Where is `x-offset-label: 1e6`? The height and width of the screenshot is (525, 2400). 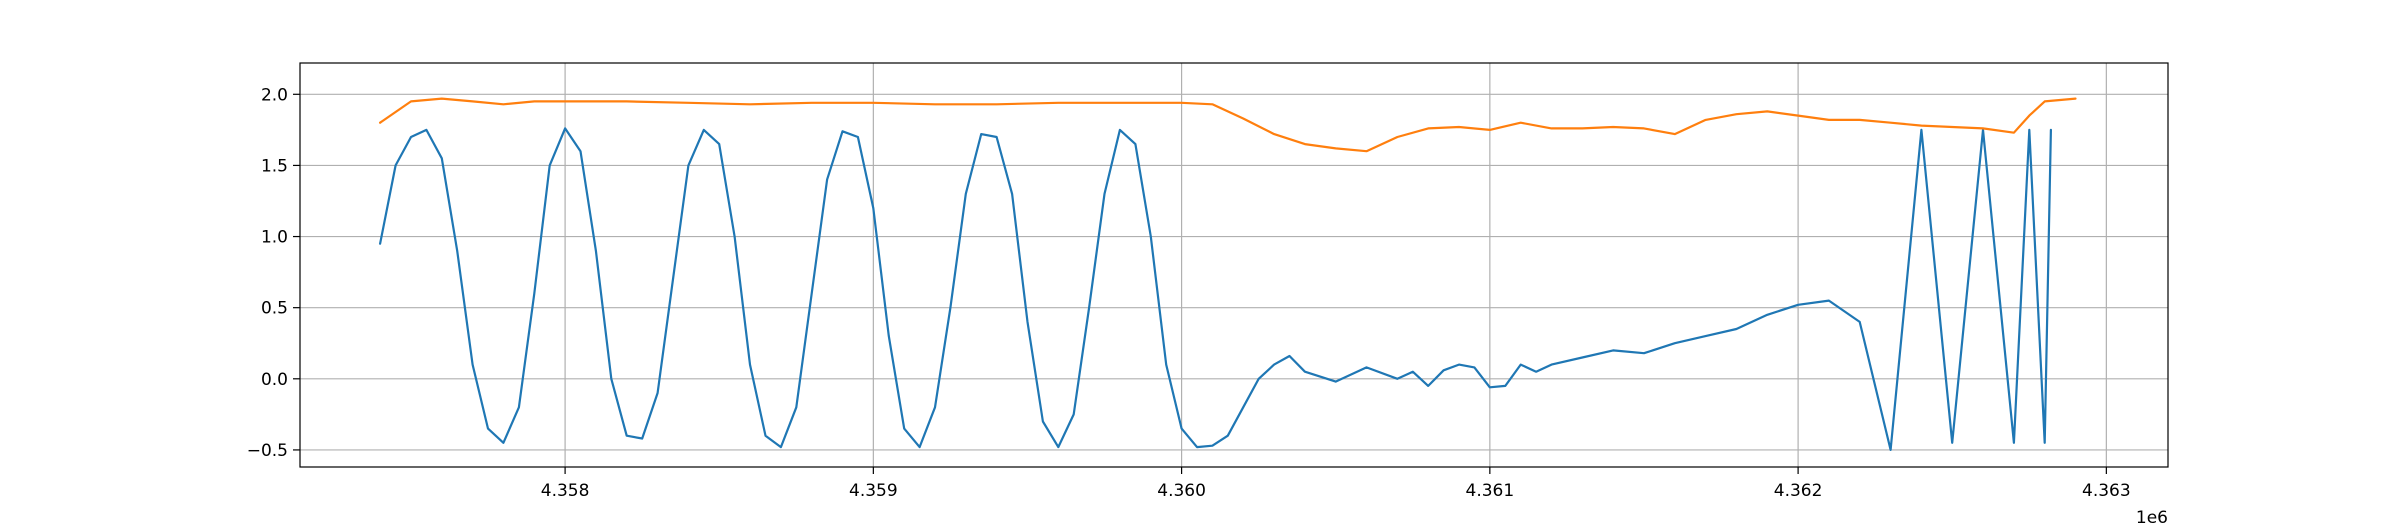 x-offset-label: 1e6 is located at coordinates (2152, 516).